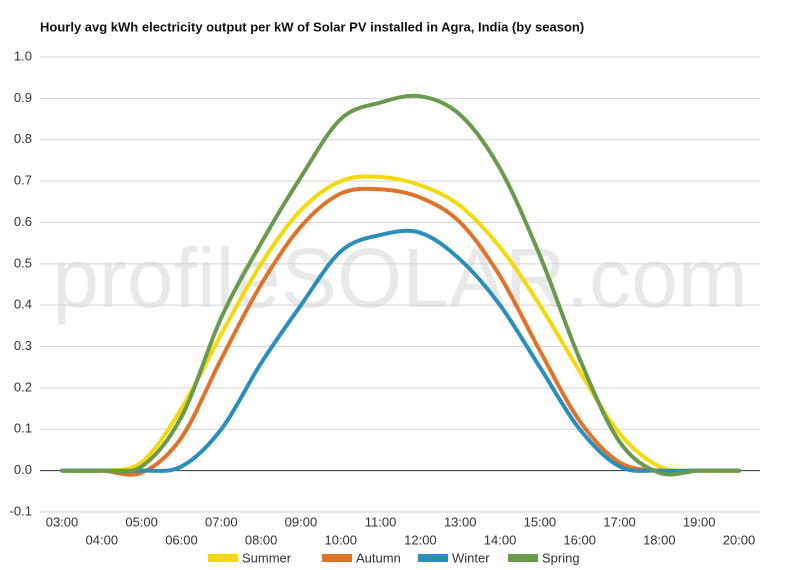 This screenshot has height=570, width=800. Describe the element at coordinates (221, 521) in the screenshot. I see `x-tick-label: 07:00` at that location.